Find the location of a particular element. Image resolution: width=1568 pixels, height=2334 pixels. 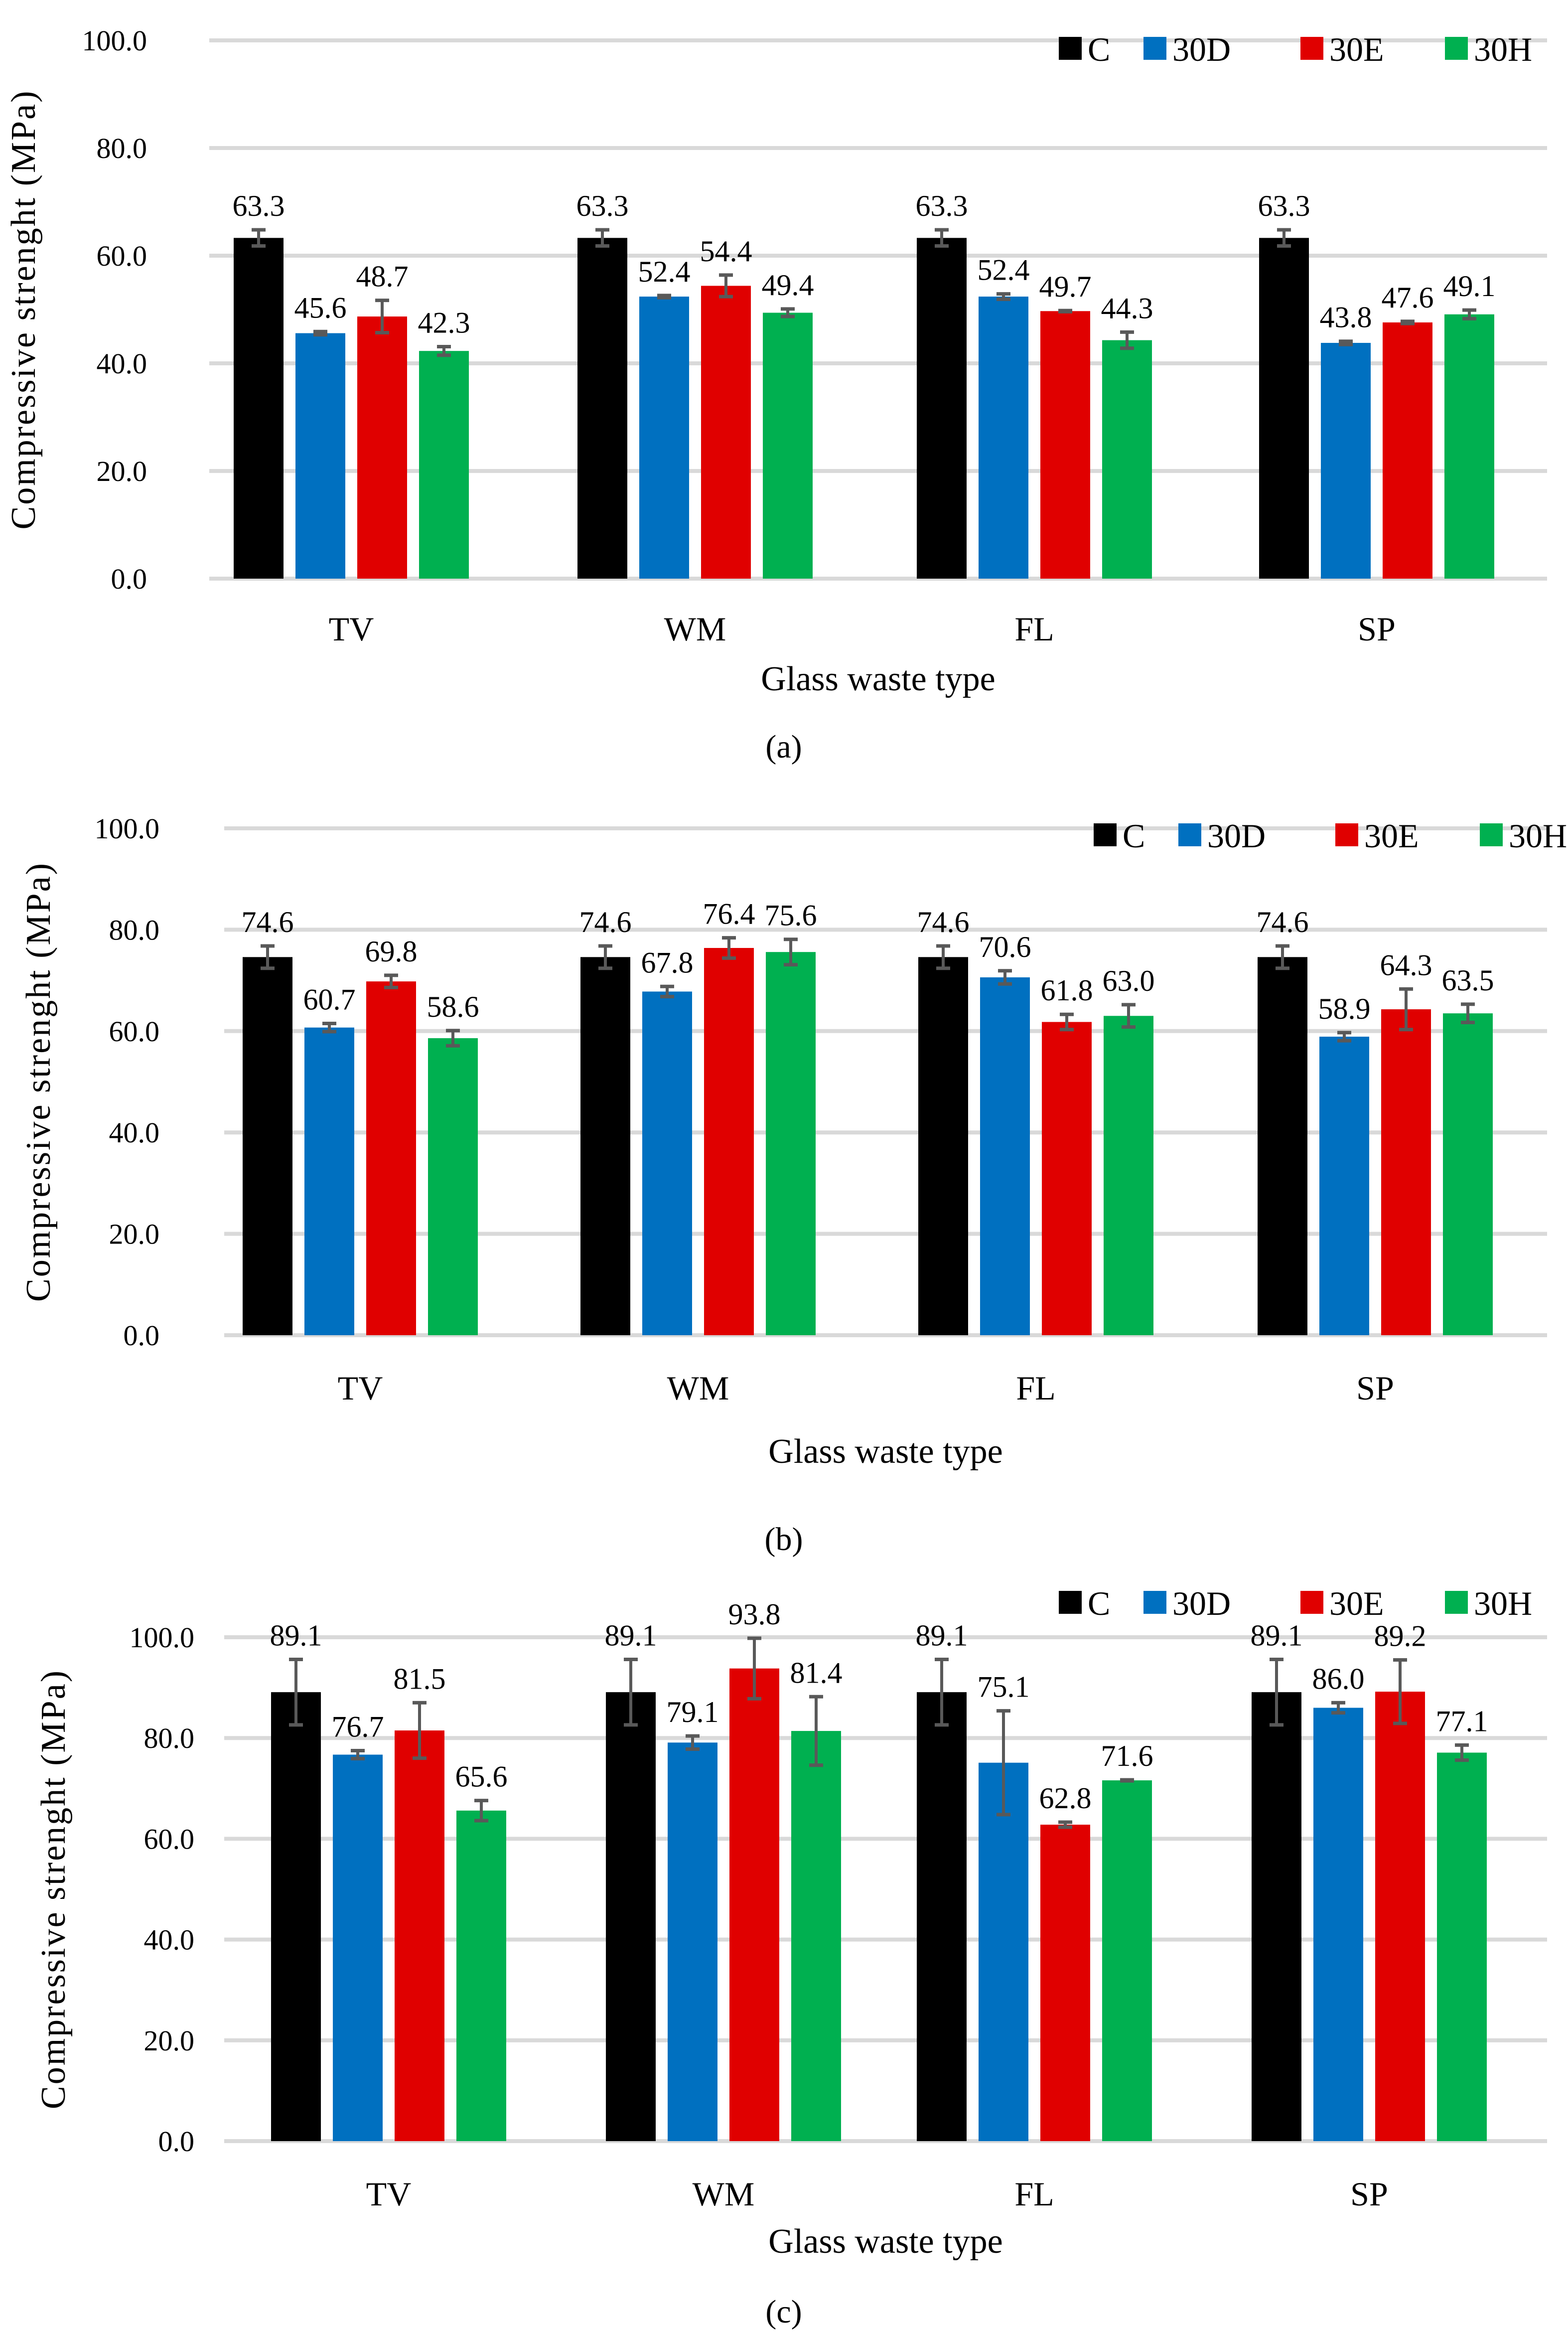

data-label: 81.4 is located at coordinates (817, 1672).